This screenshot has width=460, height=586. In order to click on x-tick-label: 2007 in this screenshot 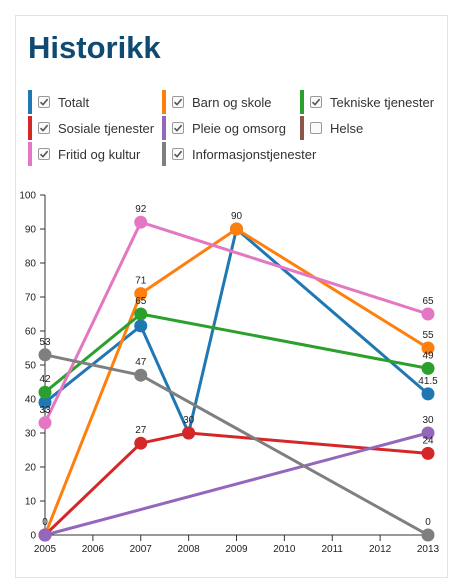, I will do `click(141, 549)`.